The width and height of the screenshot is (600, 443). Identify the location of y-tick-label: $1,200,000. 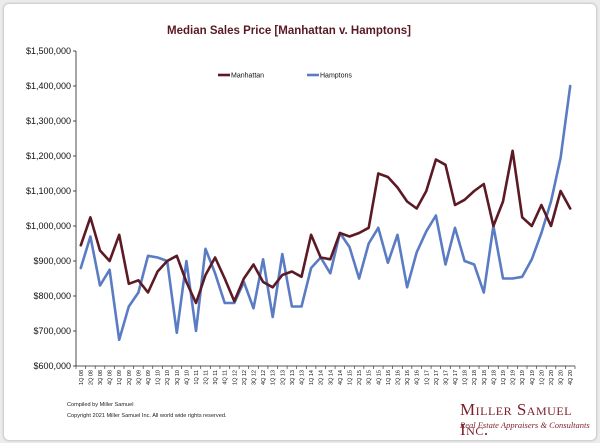
(48, 156).